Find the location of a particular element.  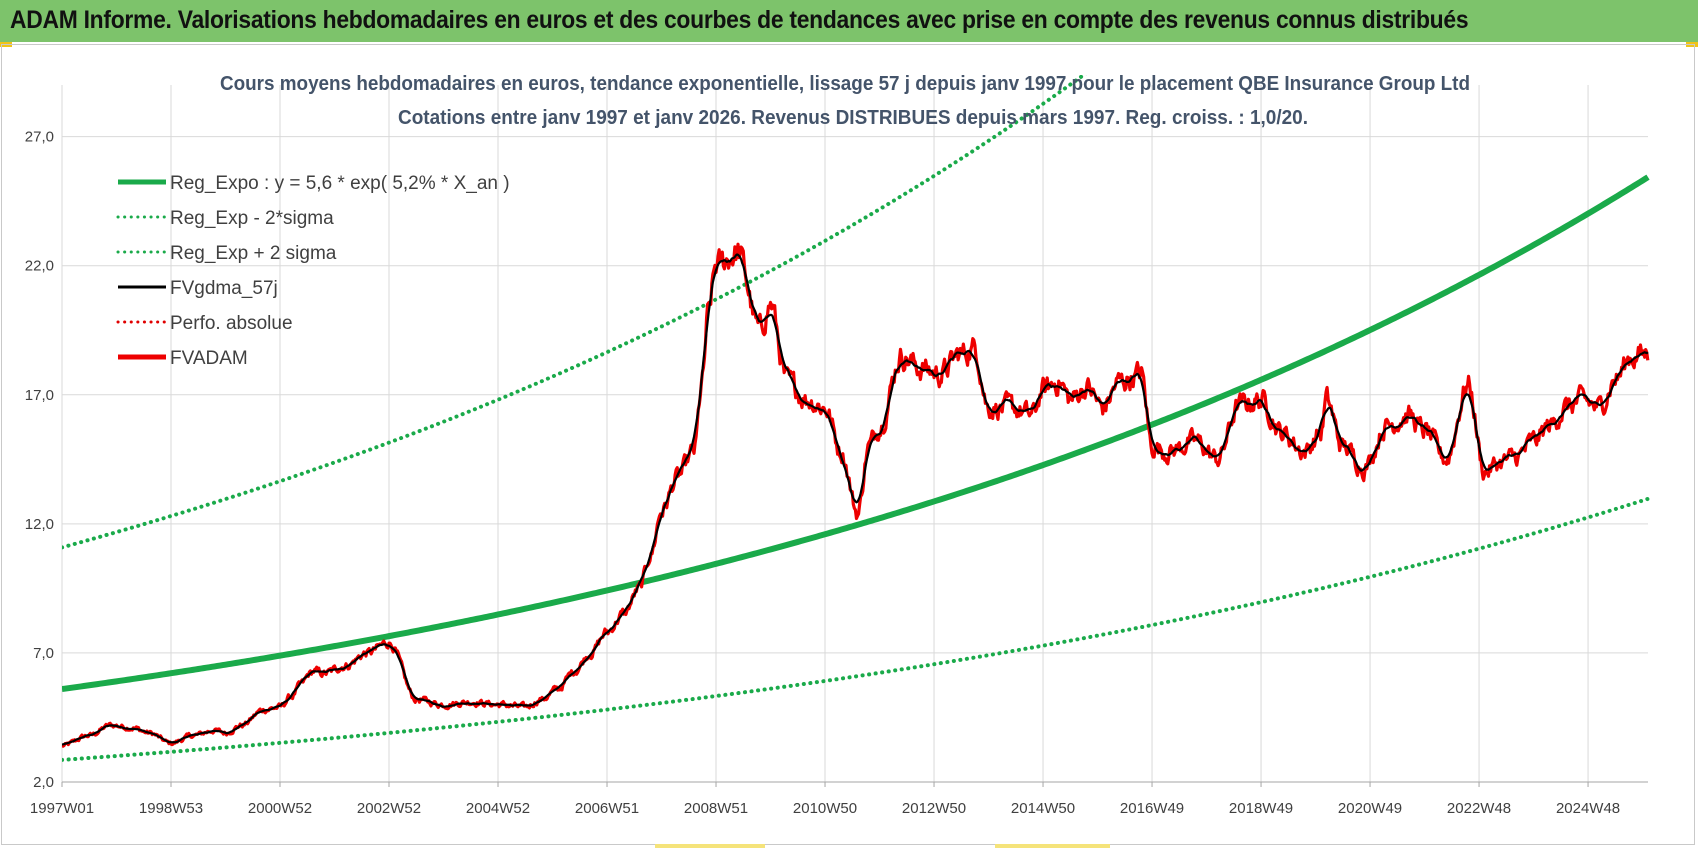

legend-label: Reg_Exp - 2*sigma is located at coordinates (252, 218).